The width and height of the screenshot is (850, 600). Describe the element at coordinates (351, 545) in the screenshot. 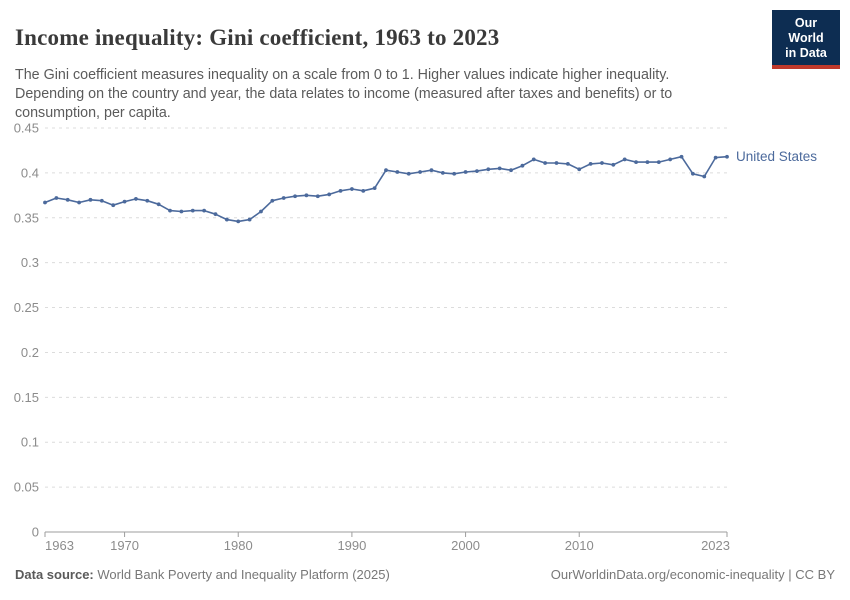

I see `x-tick-label: 1990` at that location.